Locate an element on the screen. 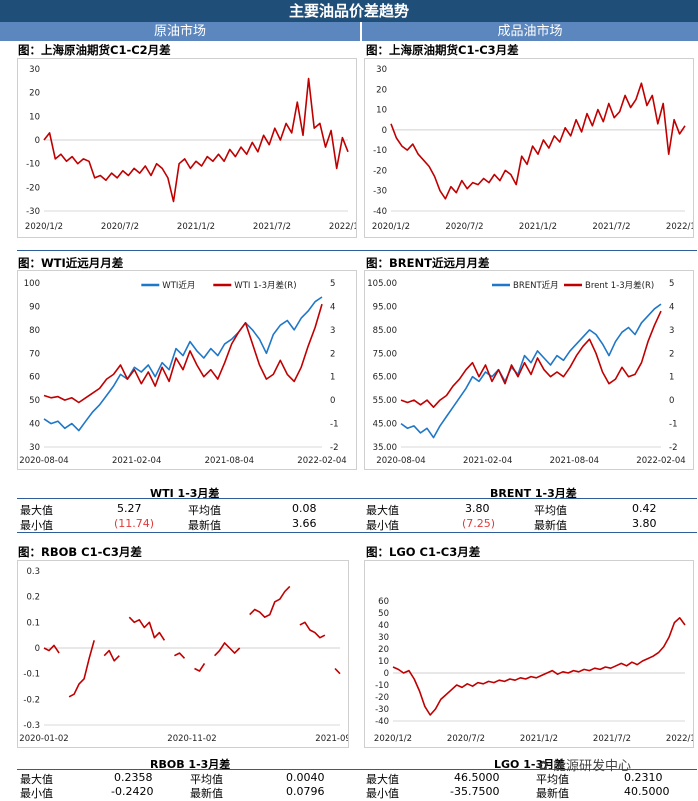 Image resolution: width=698 pixels, height=801 pixels. chart-title-lgo: 图：LGO C1-C3月差 is located at coordinates (423, 552).